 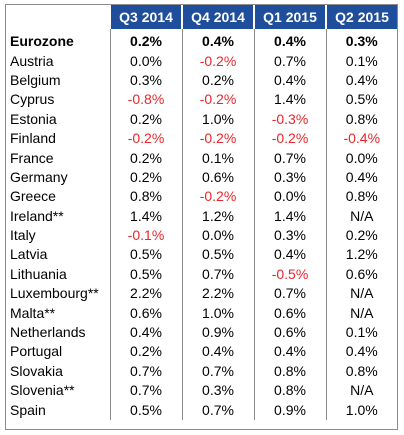 I want to click on table-row: Slovakia 0.7% 0.7% 0.8% 0.8%, so click(x=201, y=371).